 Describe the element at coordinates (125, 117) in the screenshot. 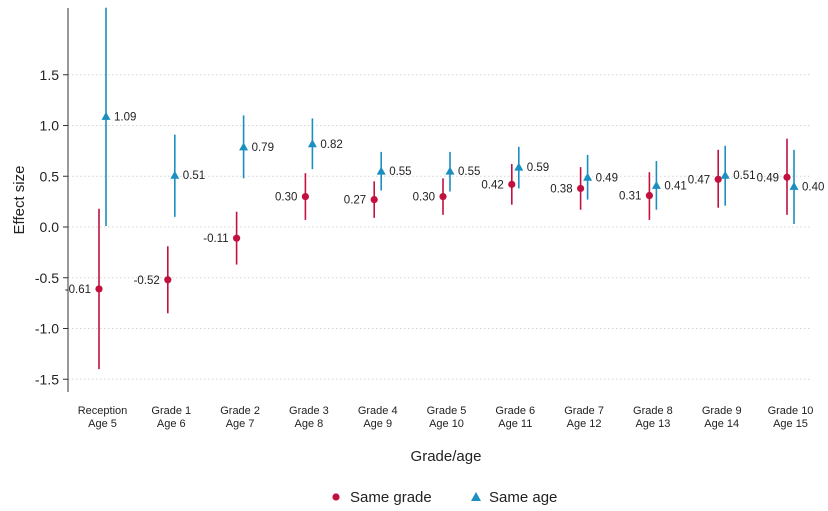

I see `data-label-same-age: 1.09` at that location.